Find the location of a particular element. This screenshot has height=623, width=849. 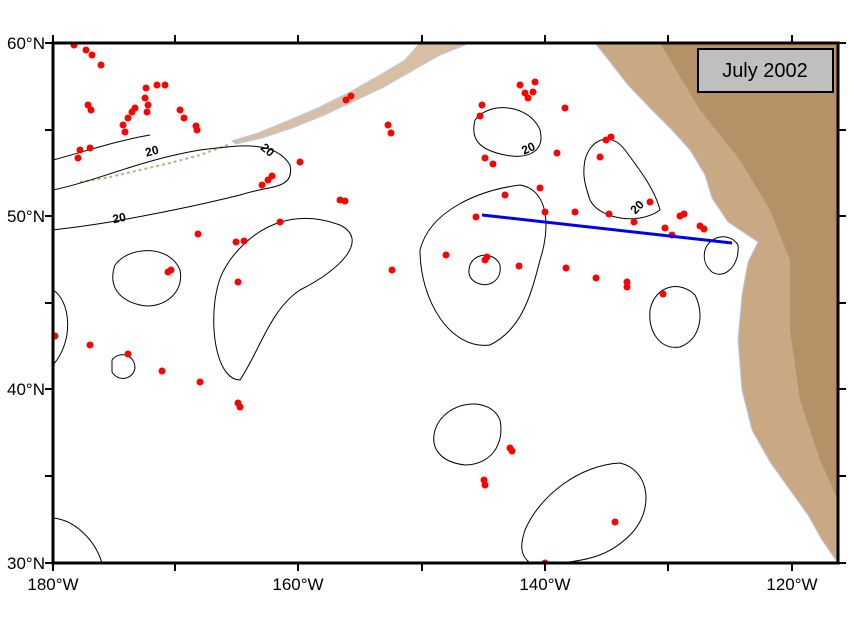

x-label: 140°W is located at coordinates (544, 584).